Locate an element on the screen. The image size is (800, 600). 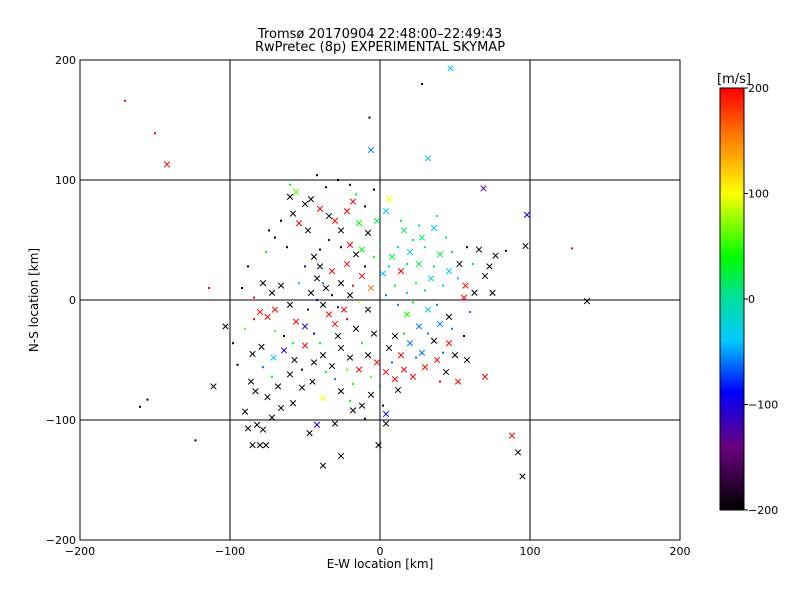
y-axis-label: N-S location [km] is located at coordinates (34, 300).